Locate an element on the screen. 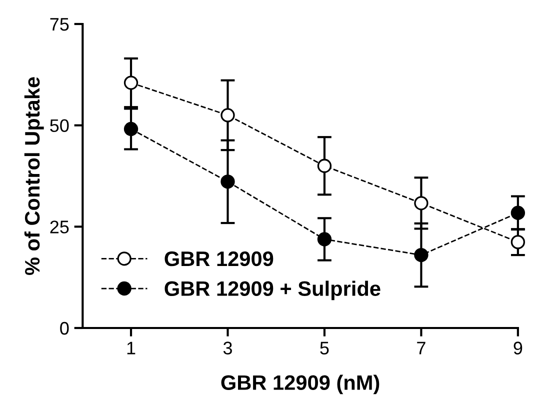 The width and height of the screenshot is (551, 400). x-tick-label: 9 is located at coordinates (518, 348).